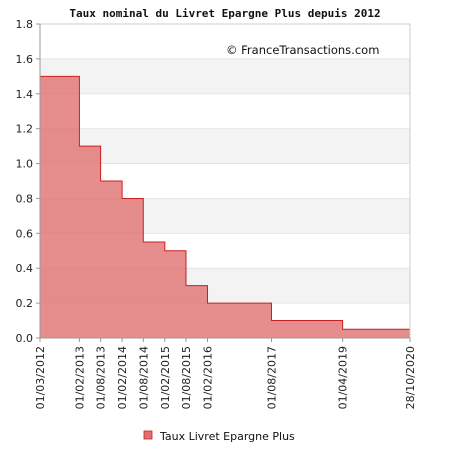 The width and height of the screenshot is (450, 450). Describe the element at coordinates (25, 303) in the screenshot. I see `y-tick-label: 0.2` at that location.